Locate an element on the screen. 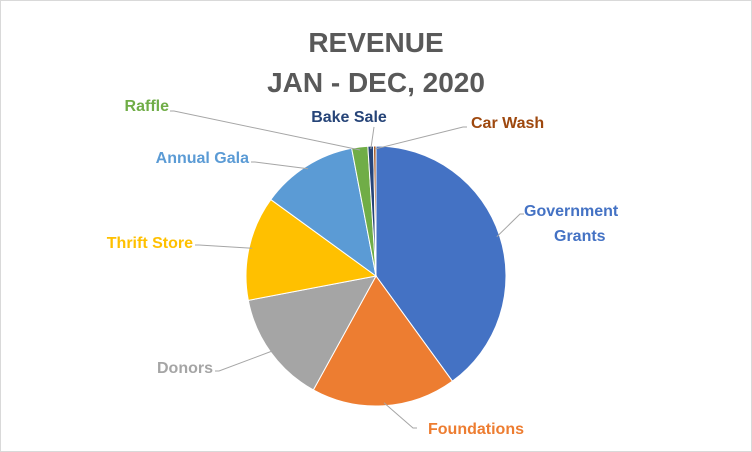 The height and width of the screenshot is (452, 752). slice-label-raffle: Raffle is located at coordinates (147, 106).